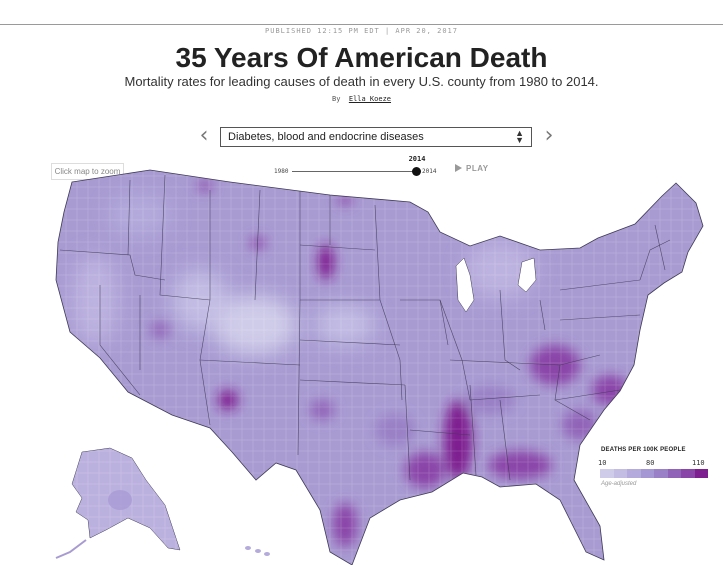  What do you see at coordinates (370, 99) in the screenshot?
I see `author-link: Ella Koeze` at bounding box center [370, 99].